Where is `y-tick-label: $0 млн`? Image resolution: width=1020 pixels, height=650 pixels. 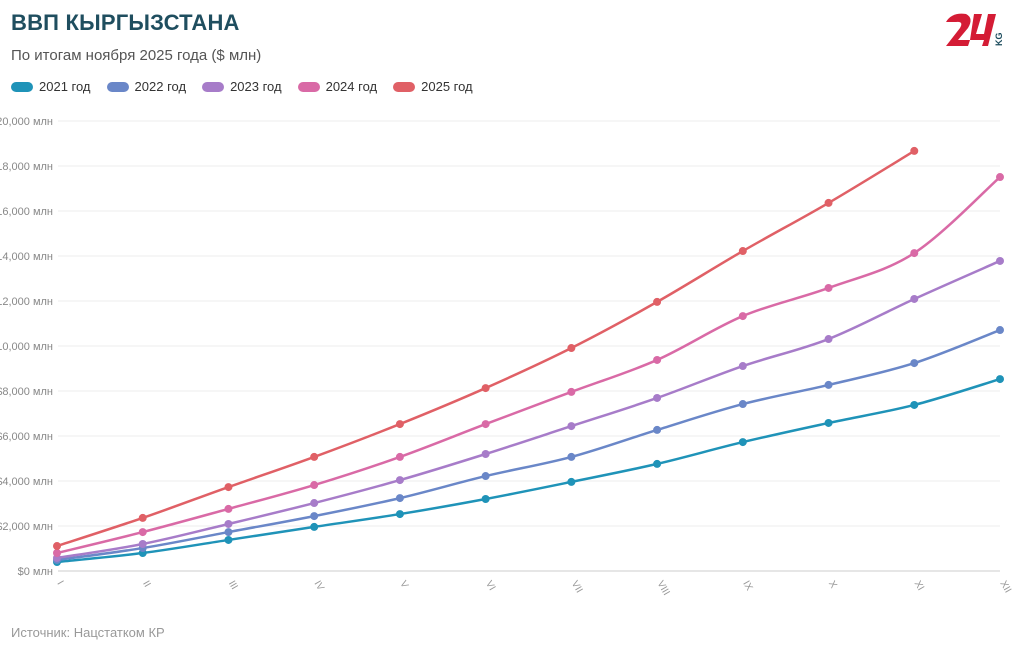 y-tick-label: $0 млн is located at coordinates (35, 572).